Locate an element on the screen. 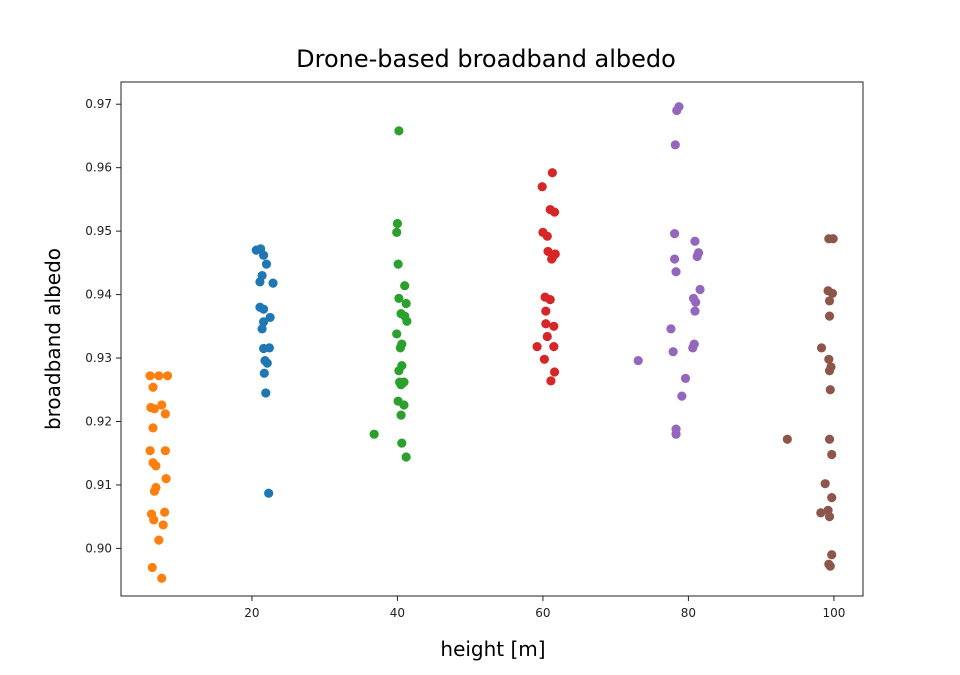 This screenshot has height=675, width=960. x-tick-label: 80 is located at coordinates (688, 613).